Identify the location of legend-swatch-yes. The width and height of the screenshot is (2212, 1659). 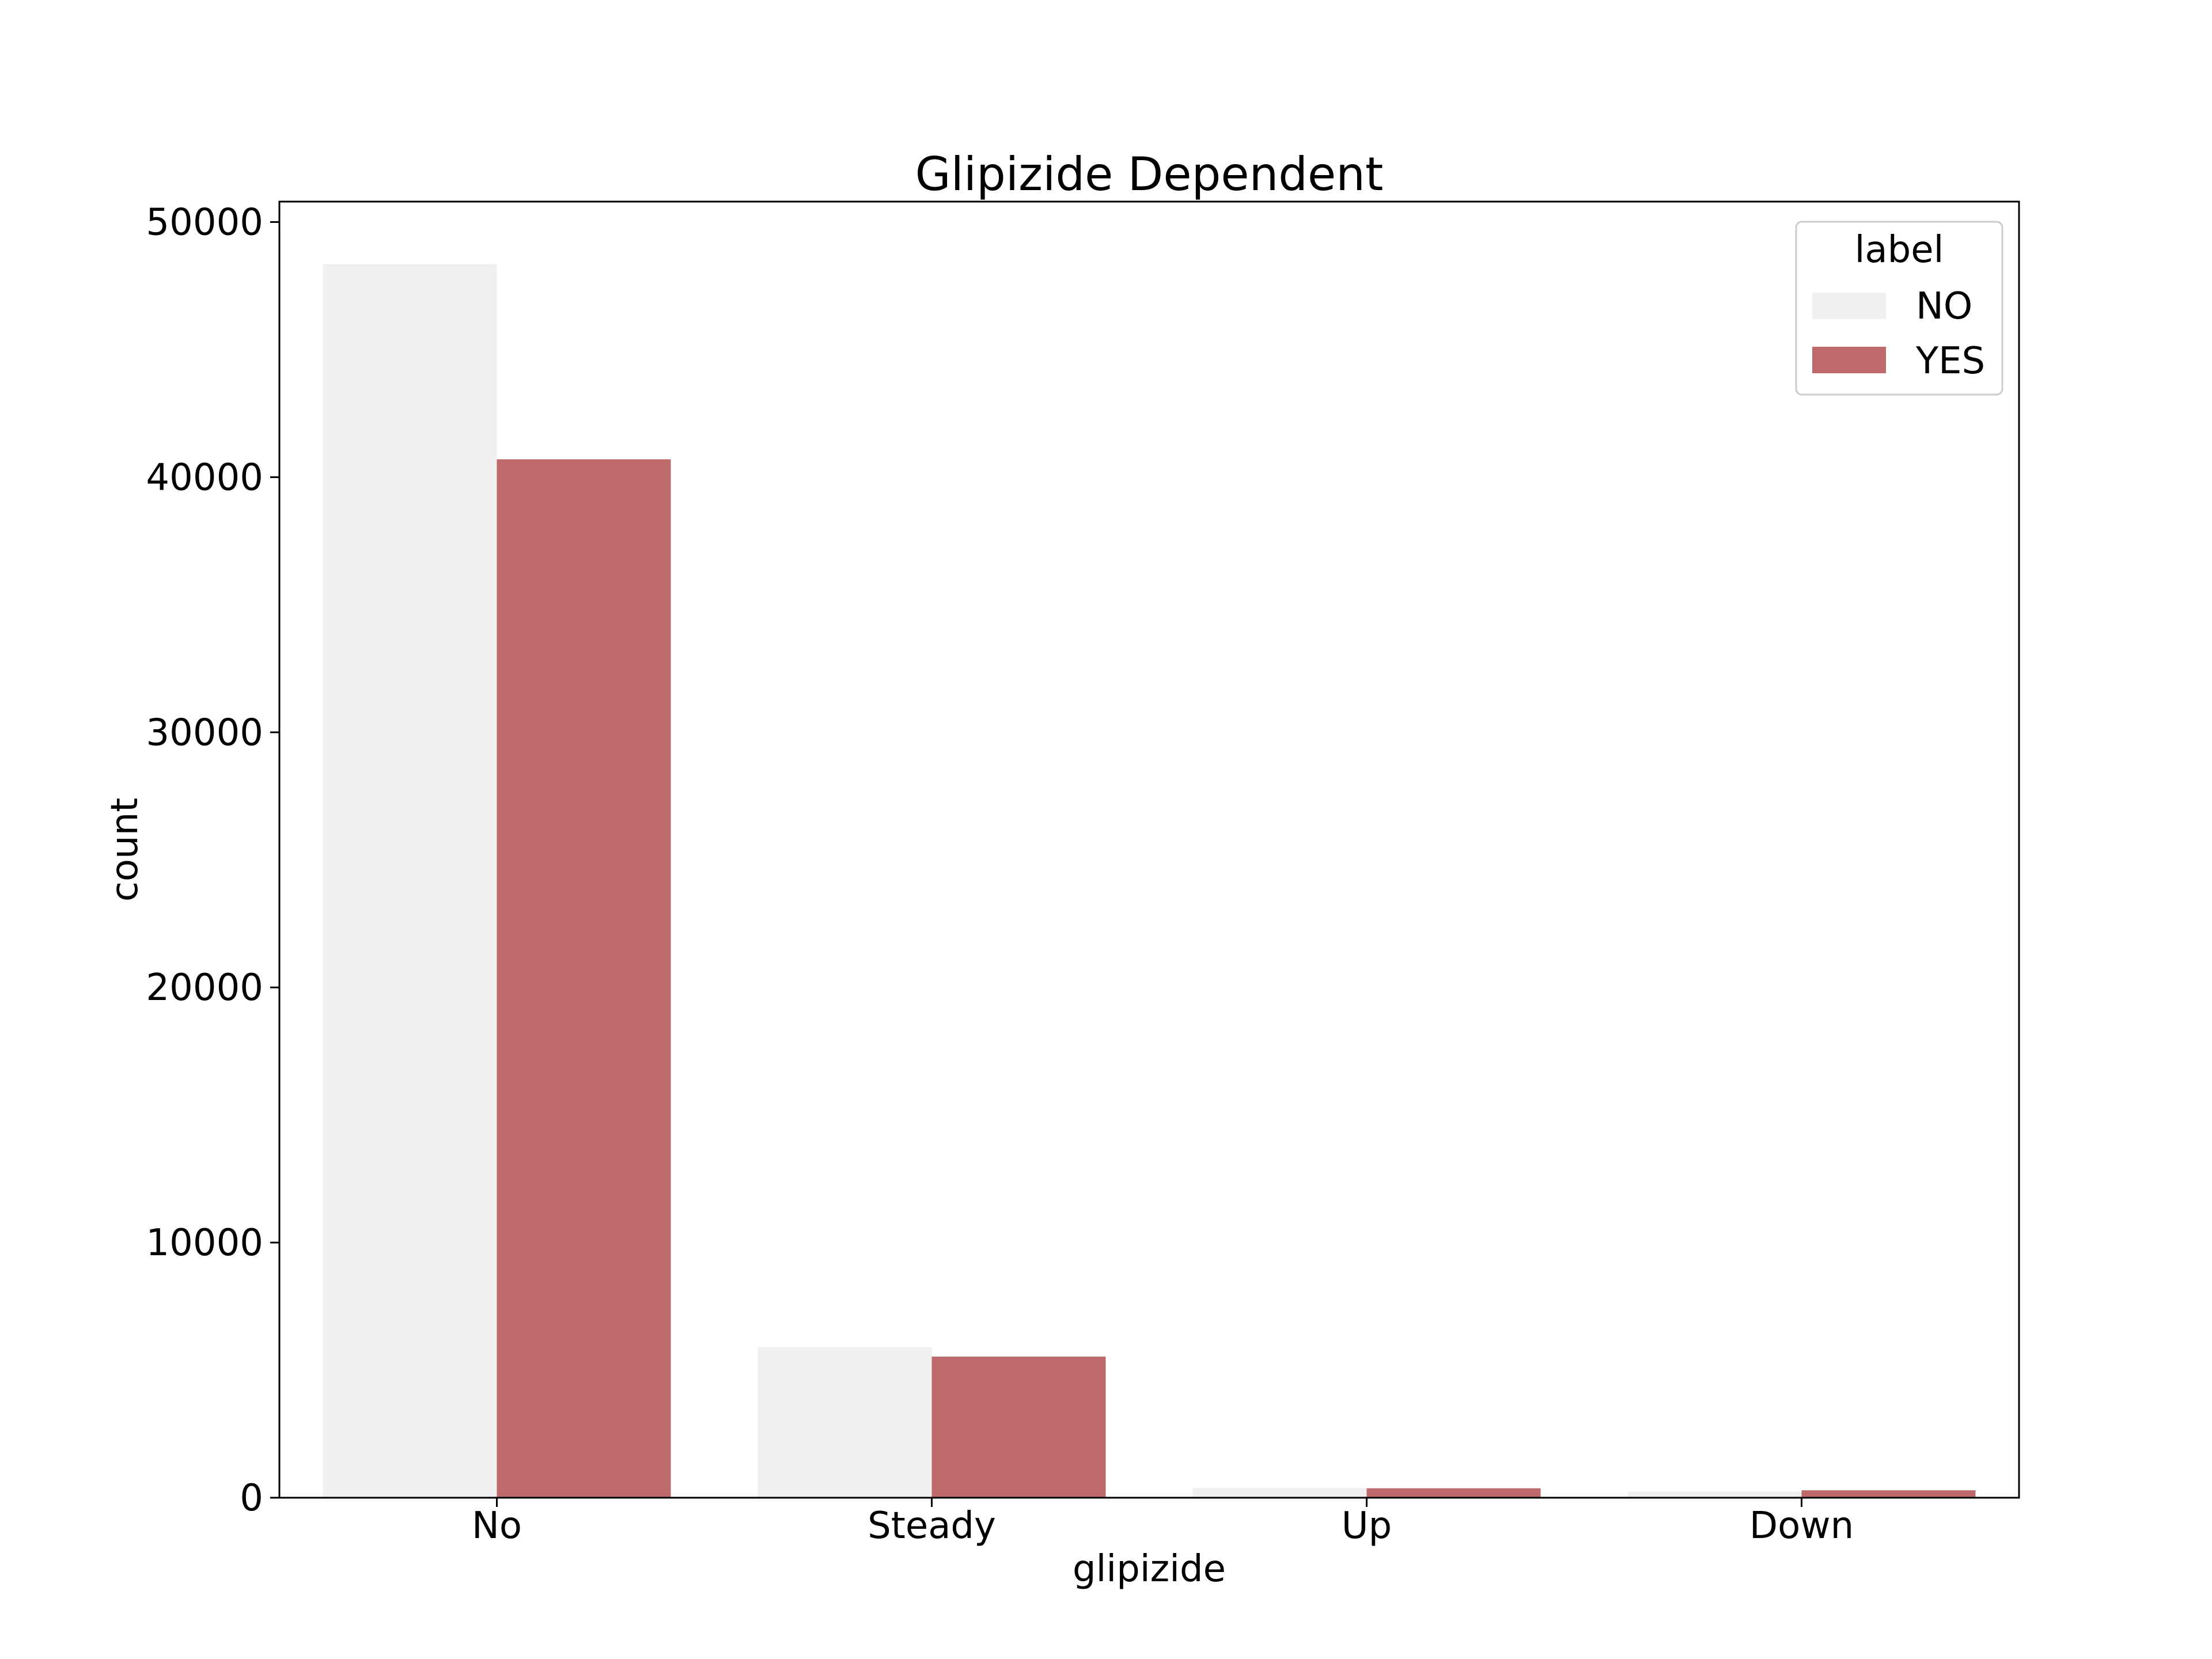
(1849, 360).